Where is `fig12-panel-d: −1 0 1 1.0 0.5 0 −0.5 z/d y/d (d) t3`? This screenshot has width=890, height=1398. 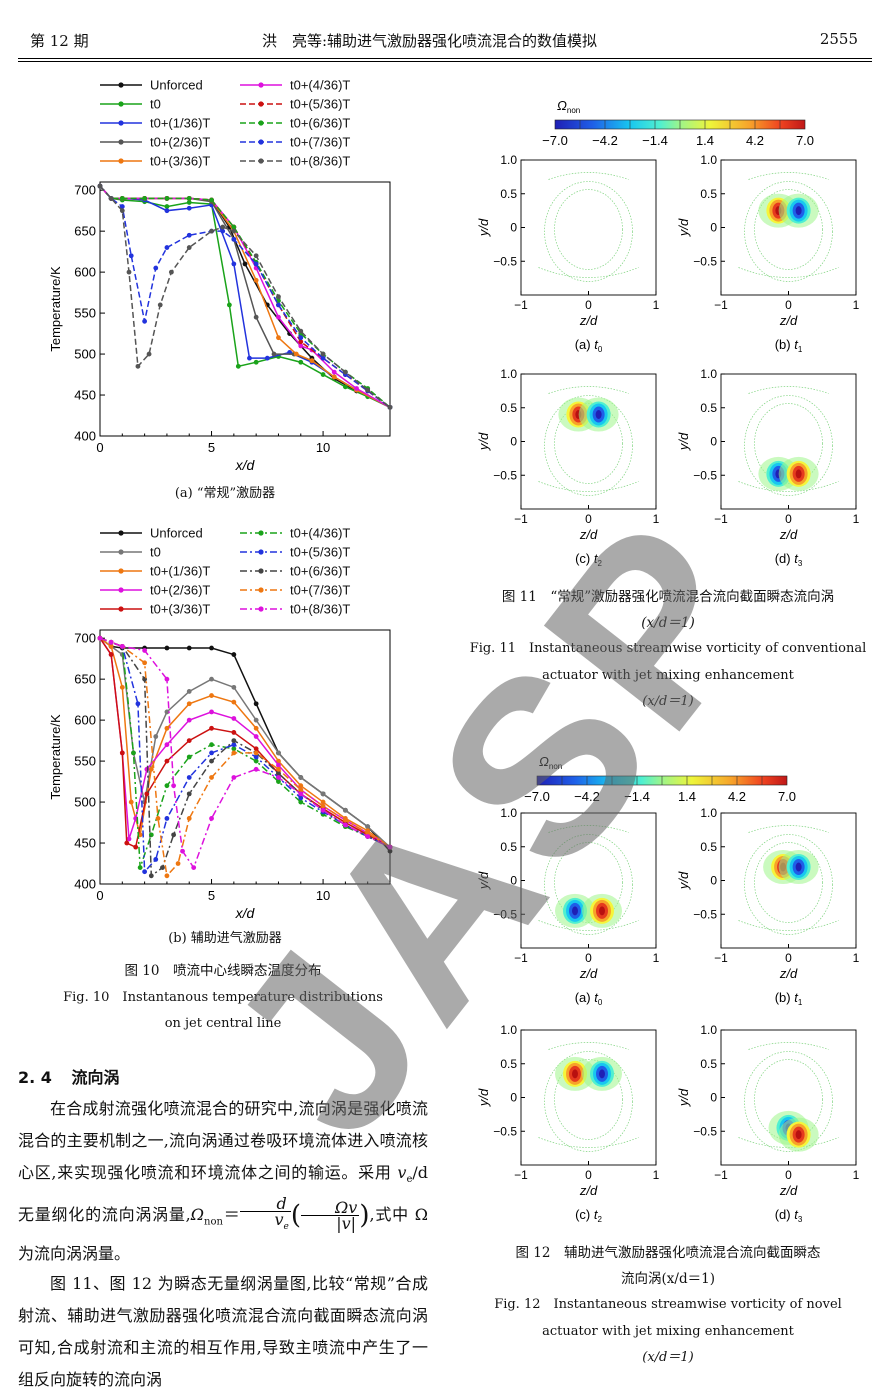 fig12-panel-d: −1 0 1 1.0 0.5 0 −0.5 z/d y/d (d) t3 is located at coordinates (768, 1123).